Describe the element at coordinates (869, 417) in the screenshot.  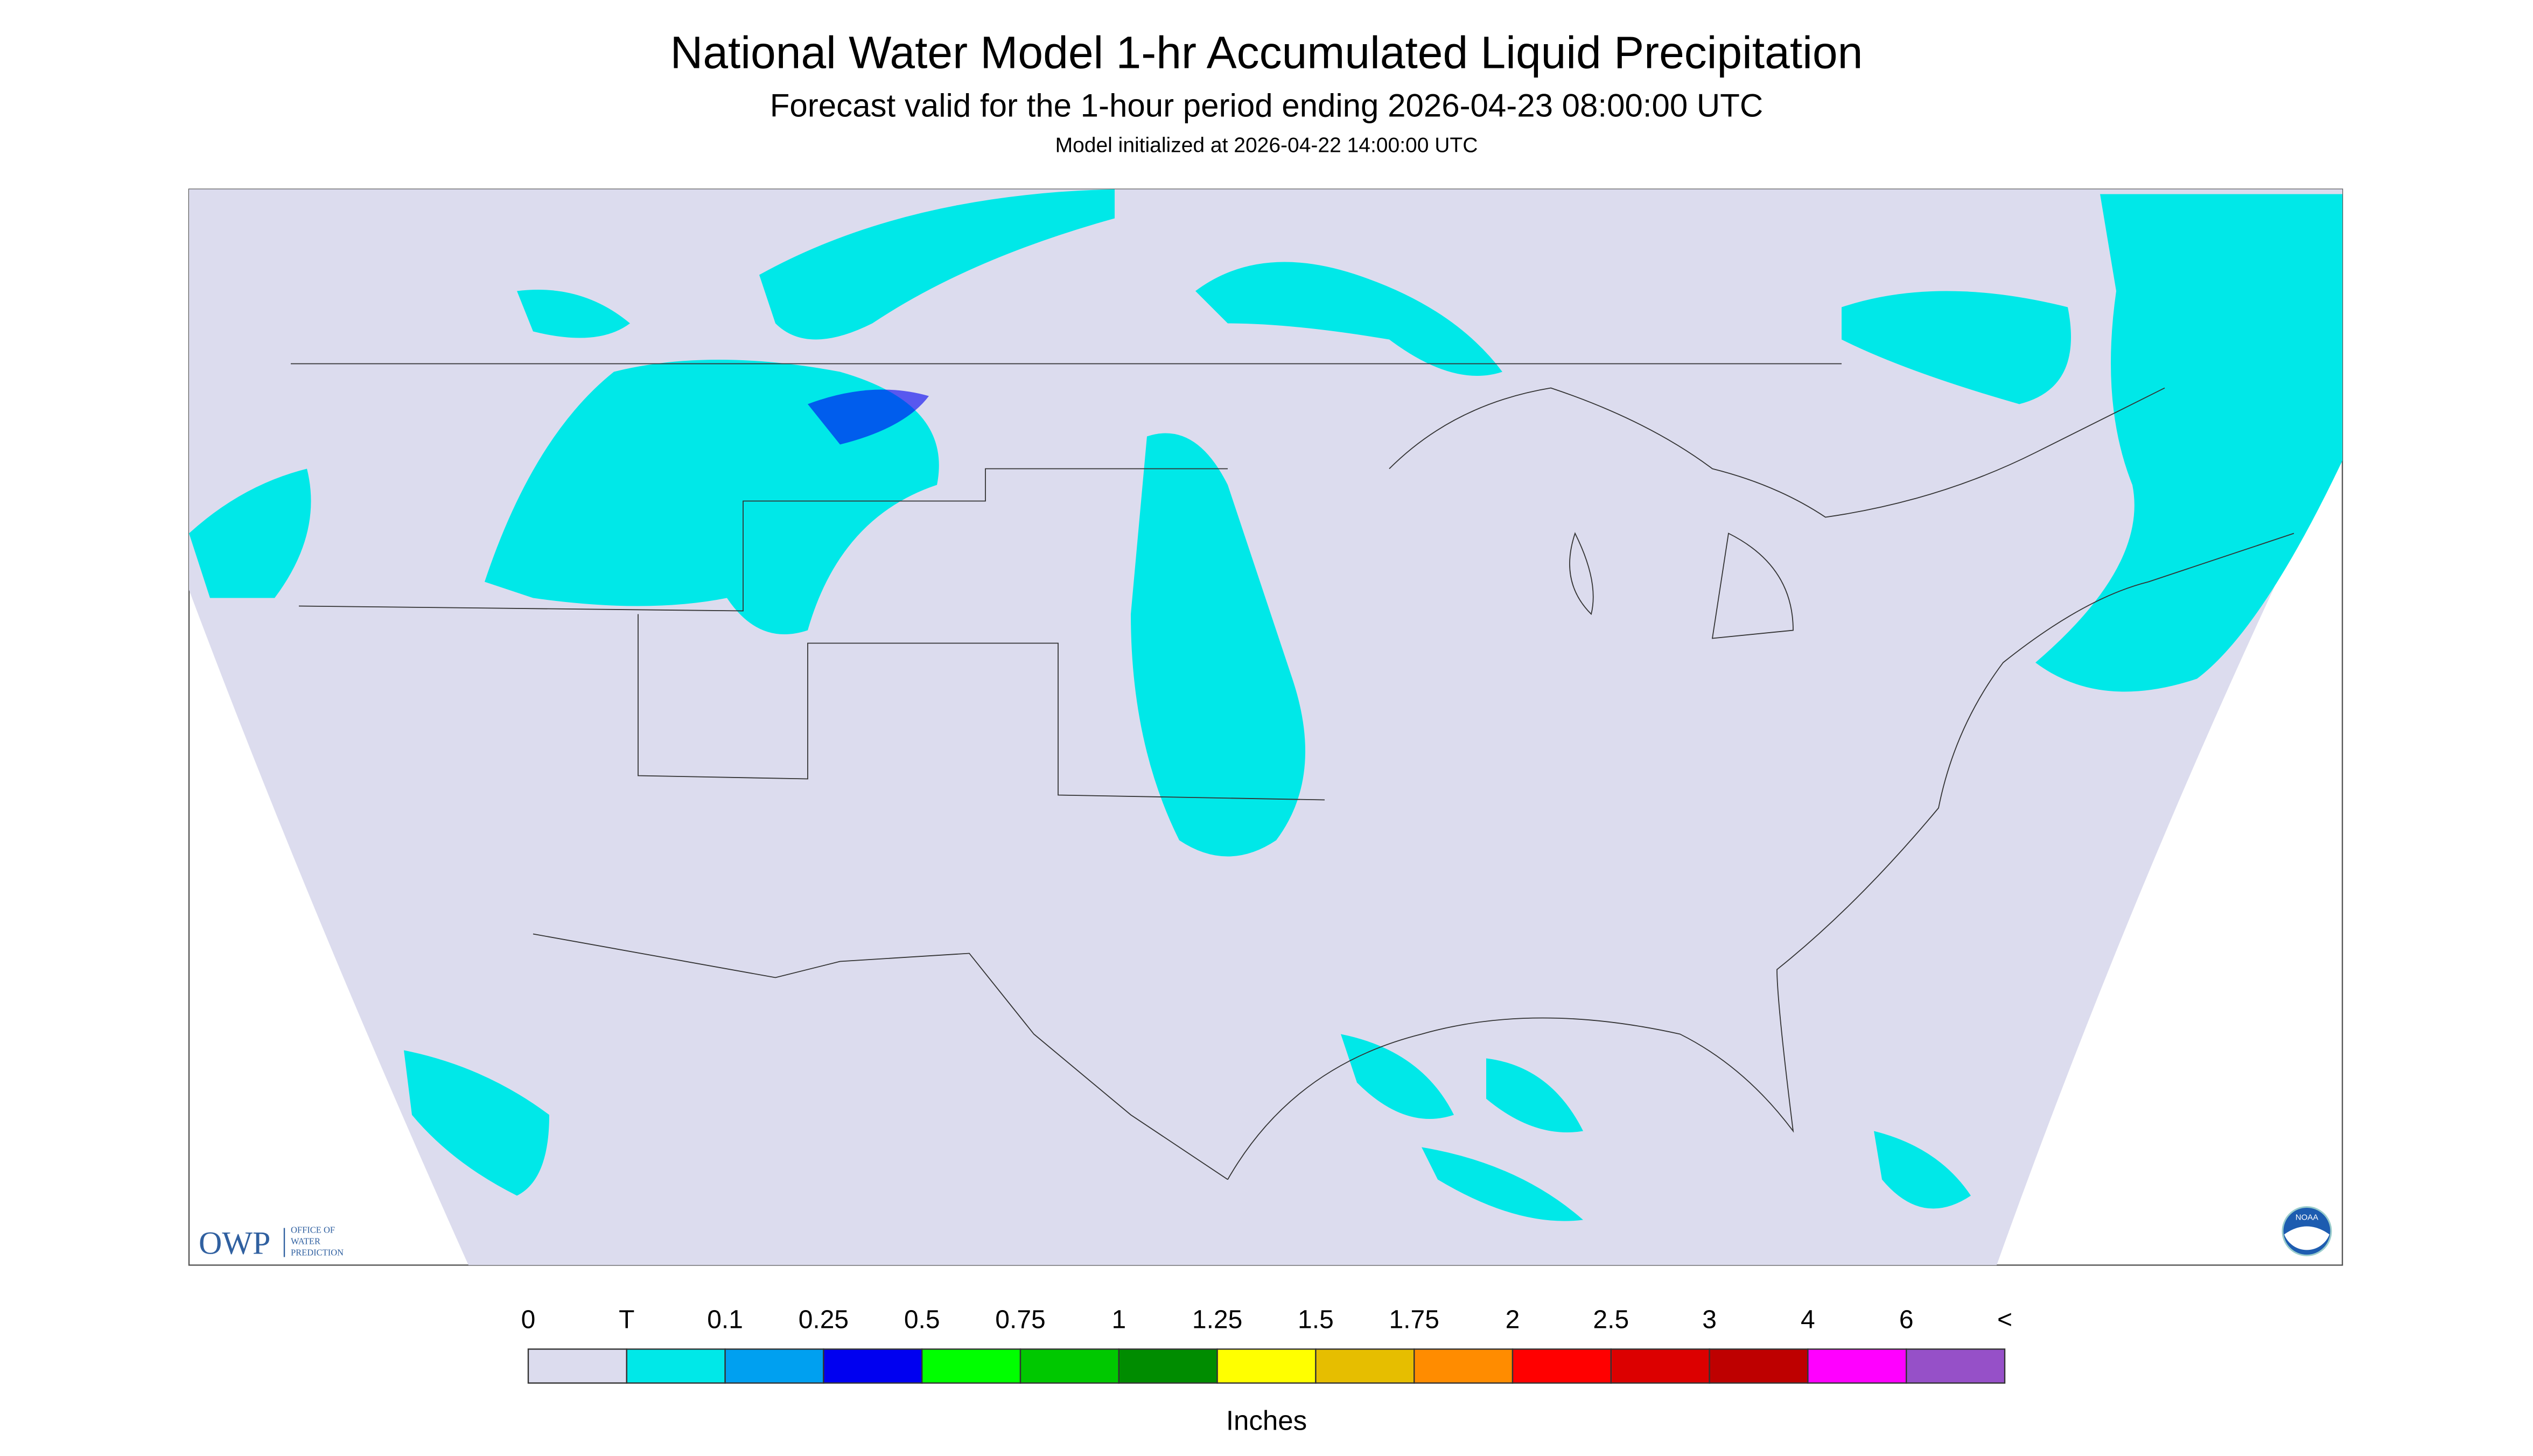
I see `rain-area-heavy` at that location.